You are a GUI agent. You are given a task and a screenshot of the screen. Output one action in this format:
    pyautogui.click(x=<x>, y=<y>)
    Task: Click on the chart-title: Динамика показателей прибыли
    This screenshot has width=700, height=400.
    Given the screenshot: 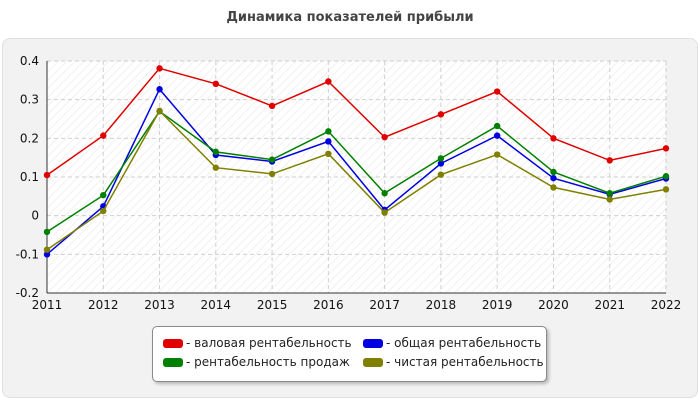 What is the action you would take?
    pyautogui.click(x=350, y=17)
    